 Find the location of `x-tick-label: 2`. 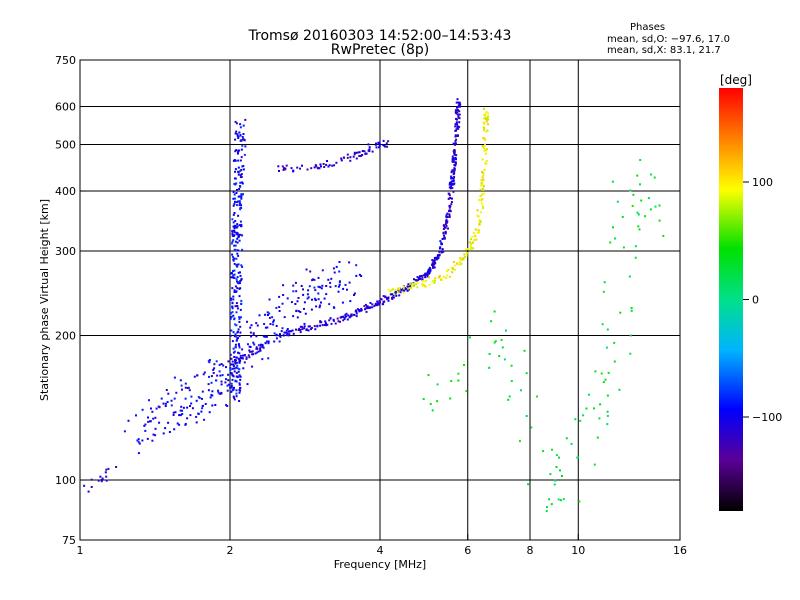

x-tick-label: 2 is located at coordinates (230, 550).